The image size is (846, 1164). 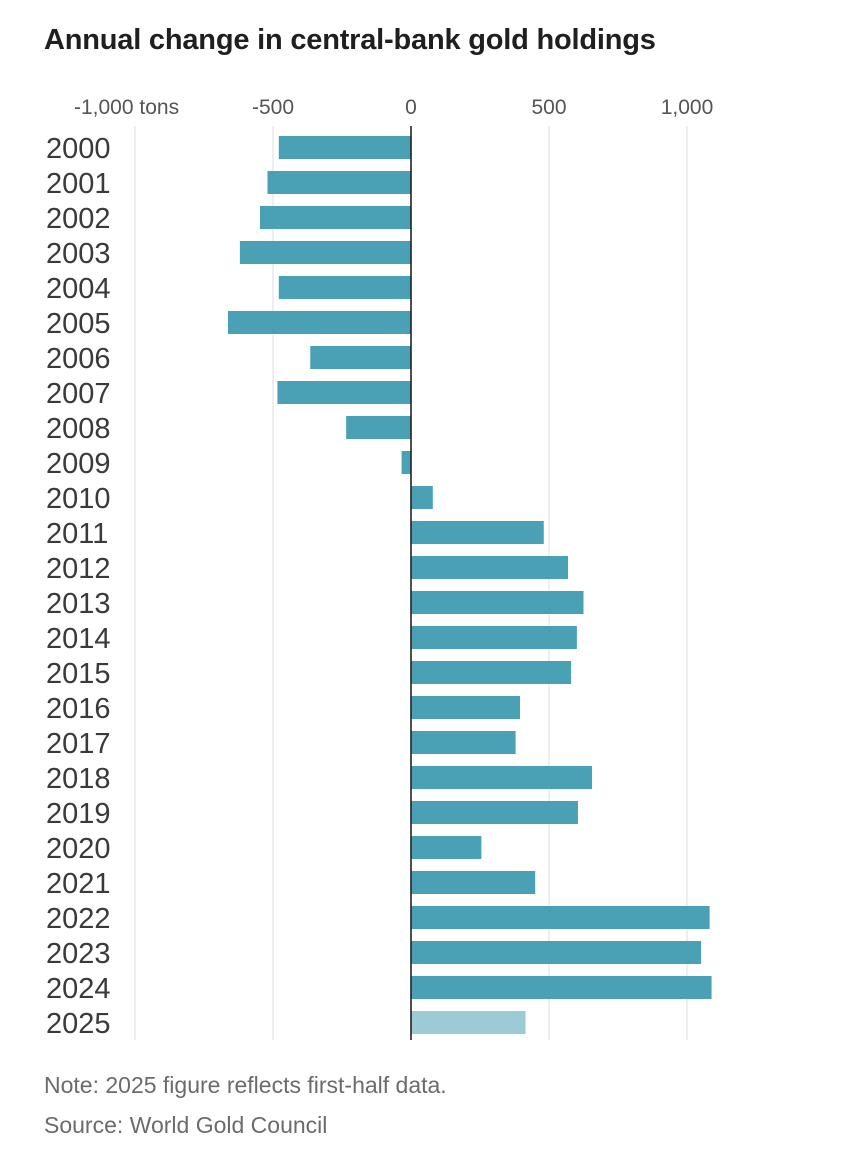 What do you see at coordinates (126, 107) in the screenshot?
I see `x-tick-label-1-000-tons: -1,000 tons` at bounding box center [126, 107].